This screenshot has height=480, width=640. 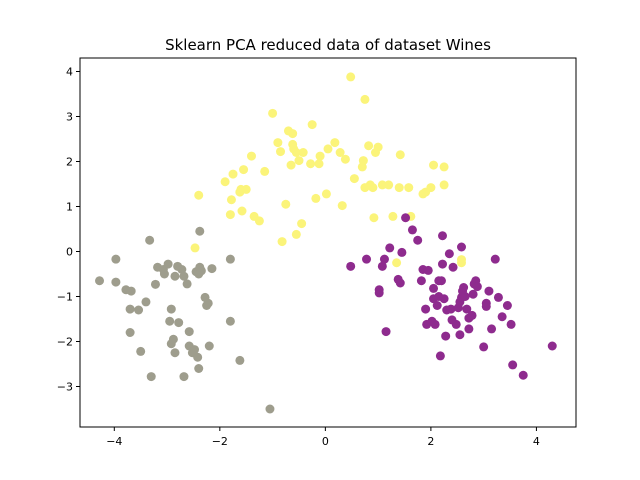 What do you see at coordinates (430, 441) in the screenshot?
I see `x-tick-label: 2` at bounding box center [430, 441].